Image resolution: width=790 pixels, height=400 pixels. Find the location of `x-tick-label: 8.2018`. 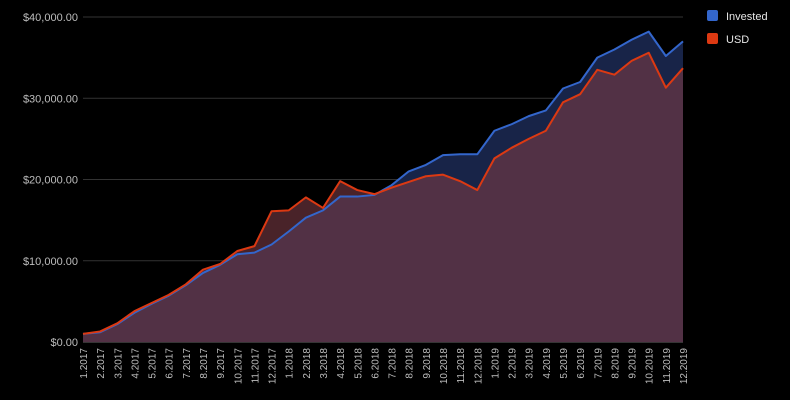

x-tick-label: 8.2018 is located at coordinates (410, 363).